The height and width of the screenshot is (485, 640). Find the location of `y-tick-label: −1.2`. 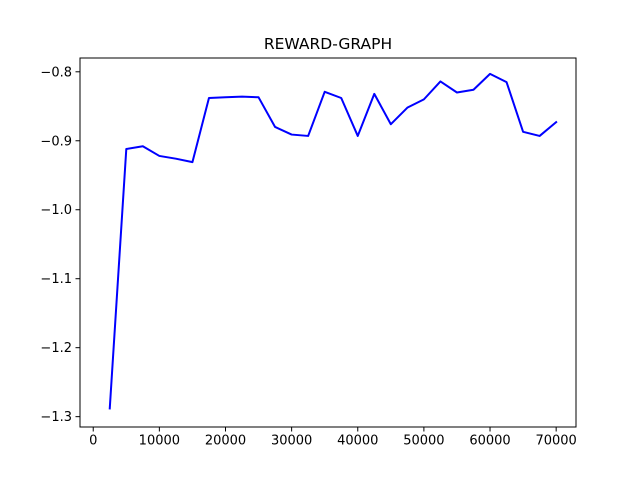

y-tick-label: −1.2 is located at coordinates (56, 348).